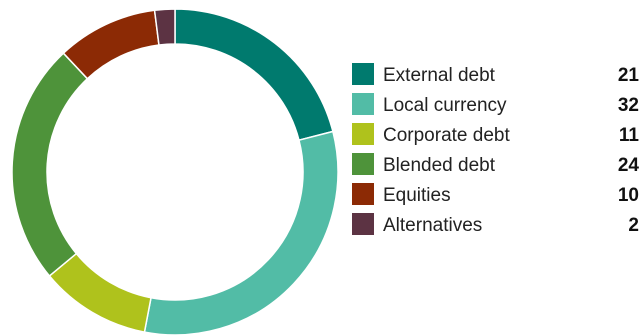  I want to click on slice-corporate-debt, so click(100, 292).